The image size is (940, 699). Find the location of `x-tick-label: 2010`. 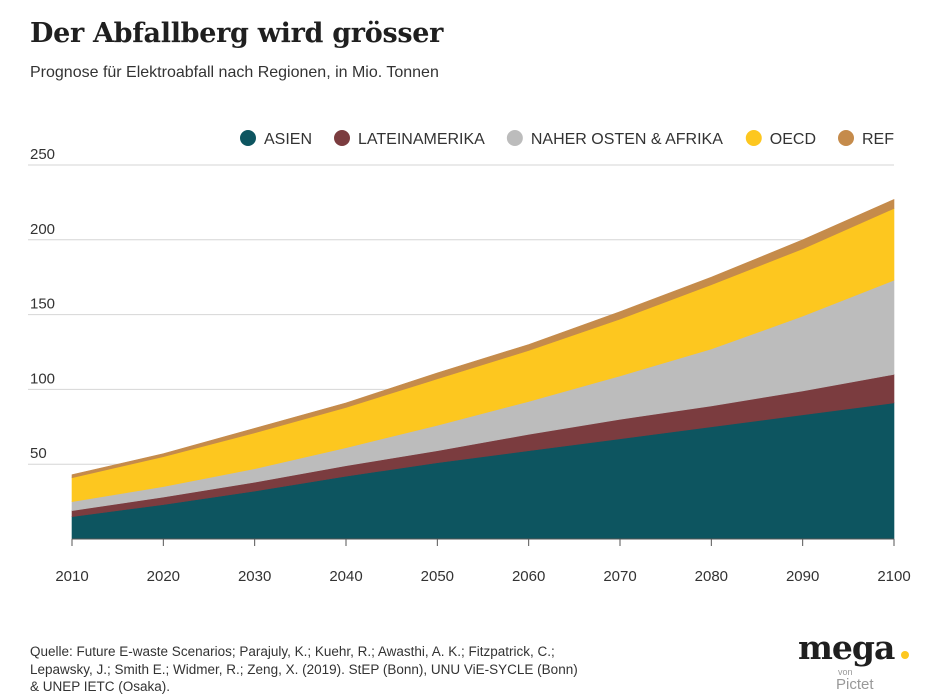

x-tick-label: 2010 is located at coordinates (71, 576).